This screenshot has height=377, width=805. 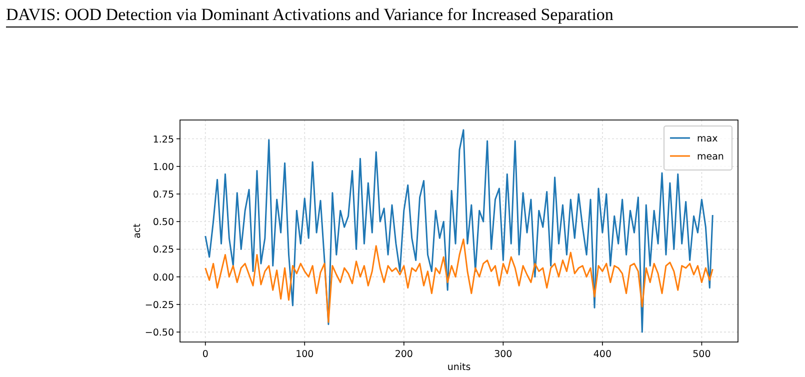 What do you see at coordinates (159, 305) in the screenshot?
I see `y-tick-label: −0.25` at bounding box center [159, 305].